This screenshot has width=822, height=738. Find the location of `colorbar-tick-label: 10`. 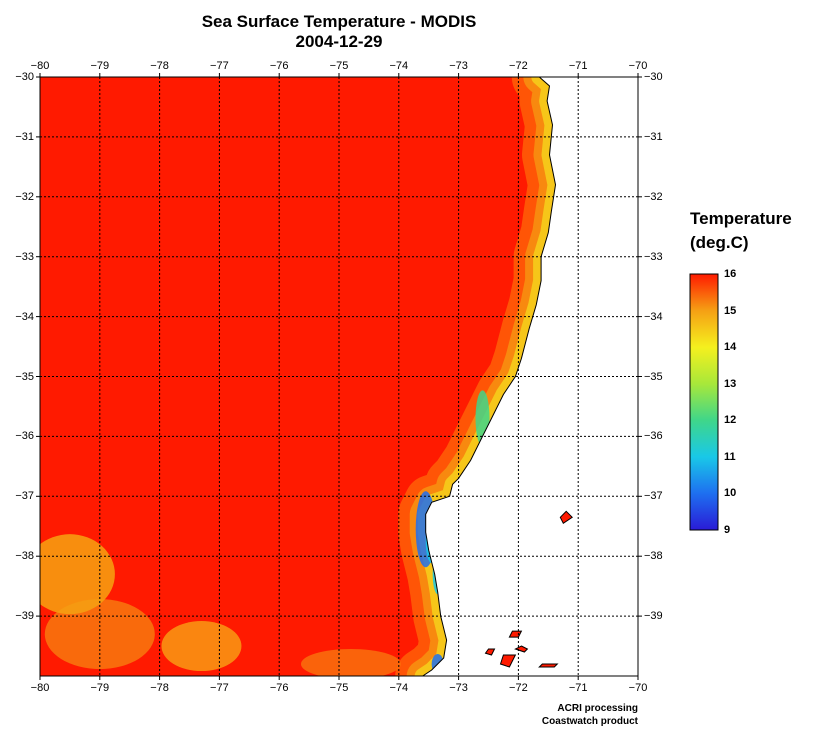

colorbar-tick-label: 10 is located at coordinates (730, 493).